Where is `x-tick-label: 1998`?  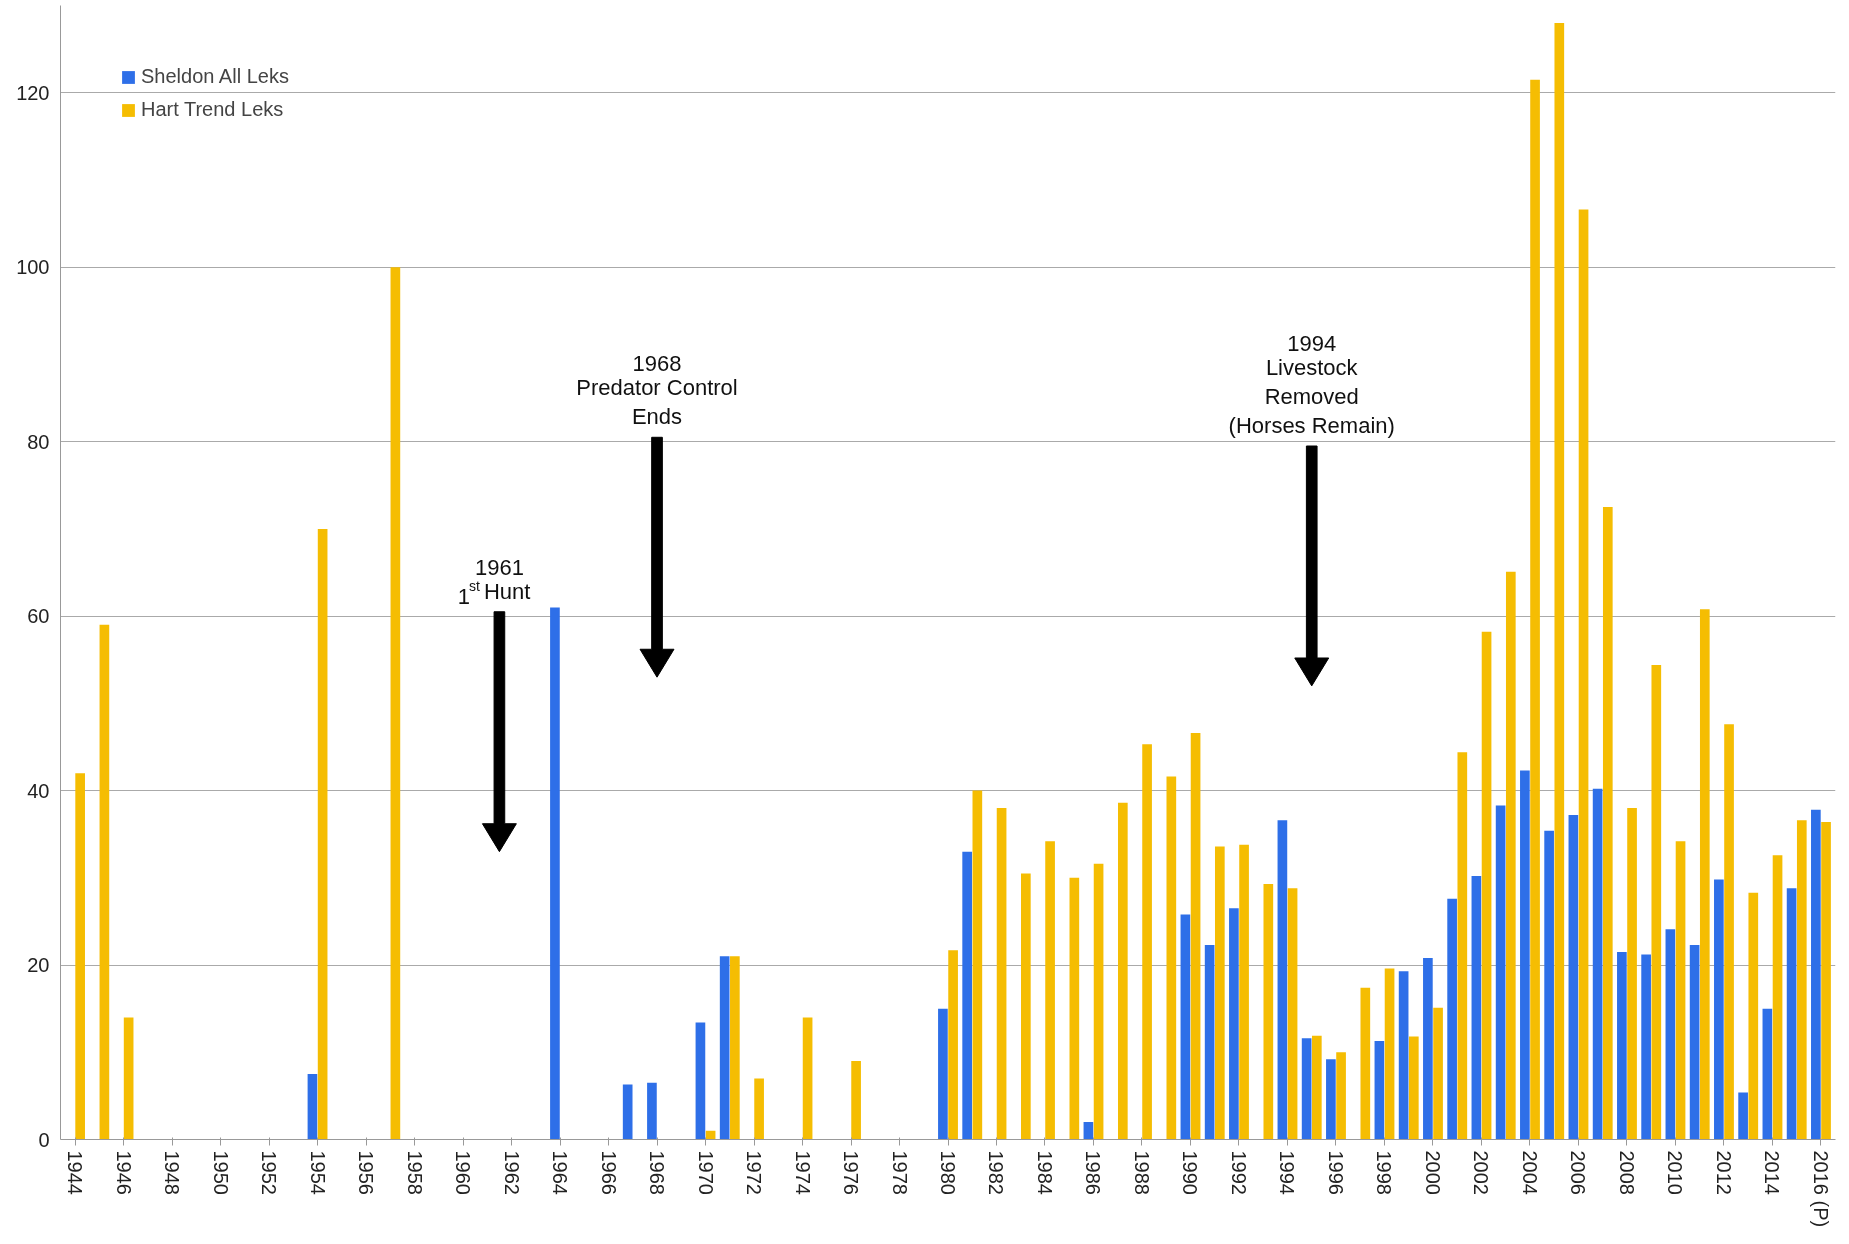
x-tick-label: 1998 is located at coordinates (1384, 1172).